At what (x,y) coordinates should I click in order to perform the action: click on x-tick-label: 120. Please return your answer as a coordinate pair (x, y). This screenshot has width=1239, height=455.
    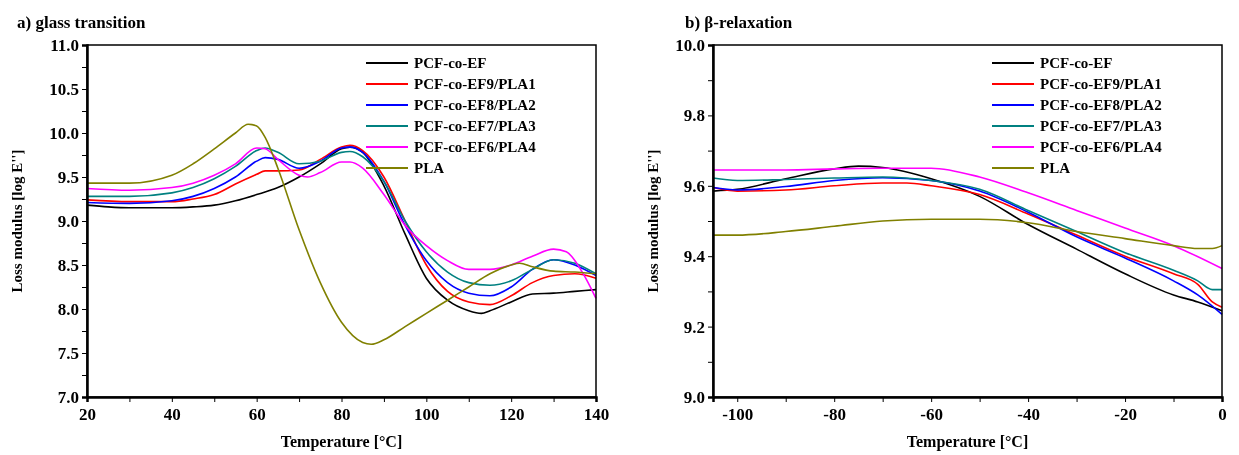
    Looking at the image, I should click on (511, 415).